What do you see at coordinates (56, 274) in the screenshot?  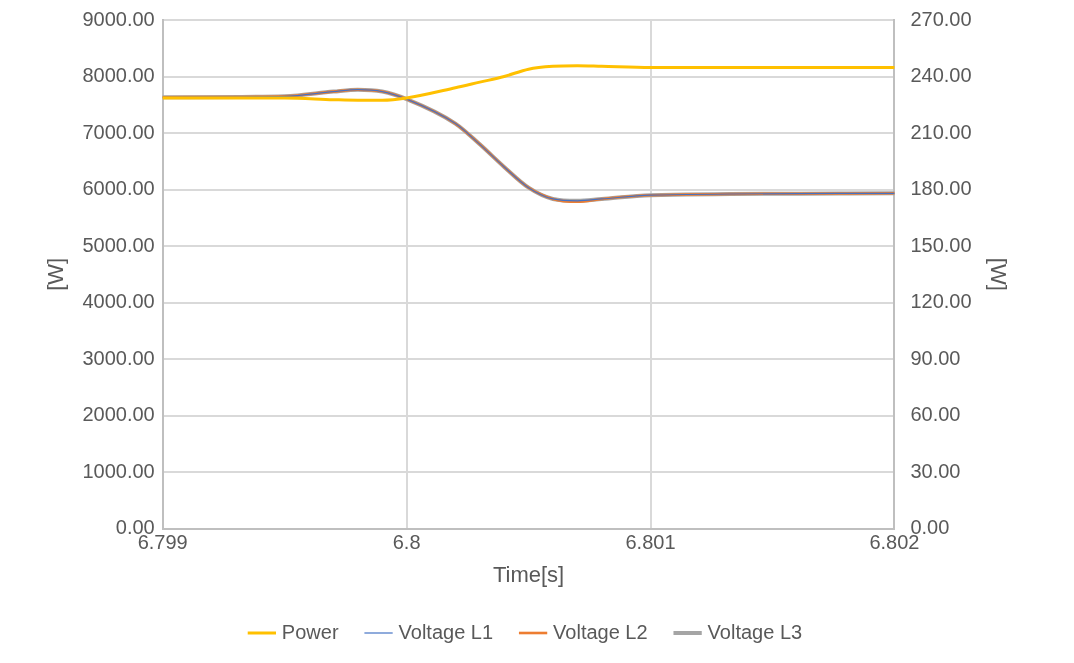 I see `y-axis-title: [W]` at bounding box center [56, 274].